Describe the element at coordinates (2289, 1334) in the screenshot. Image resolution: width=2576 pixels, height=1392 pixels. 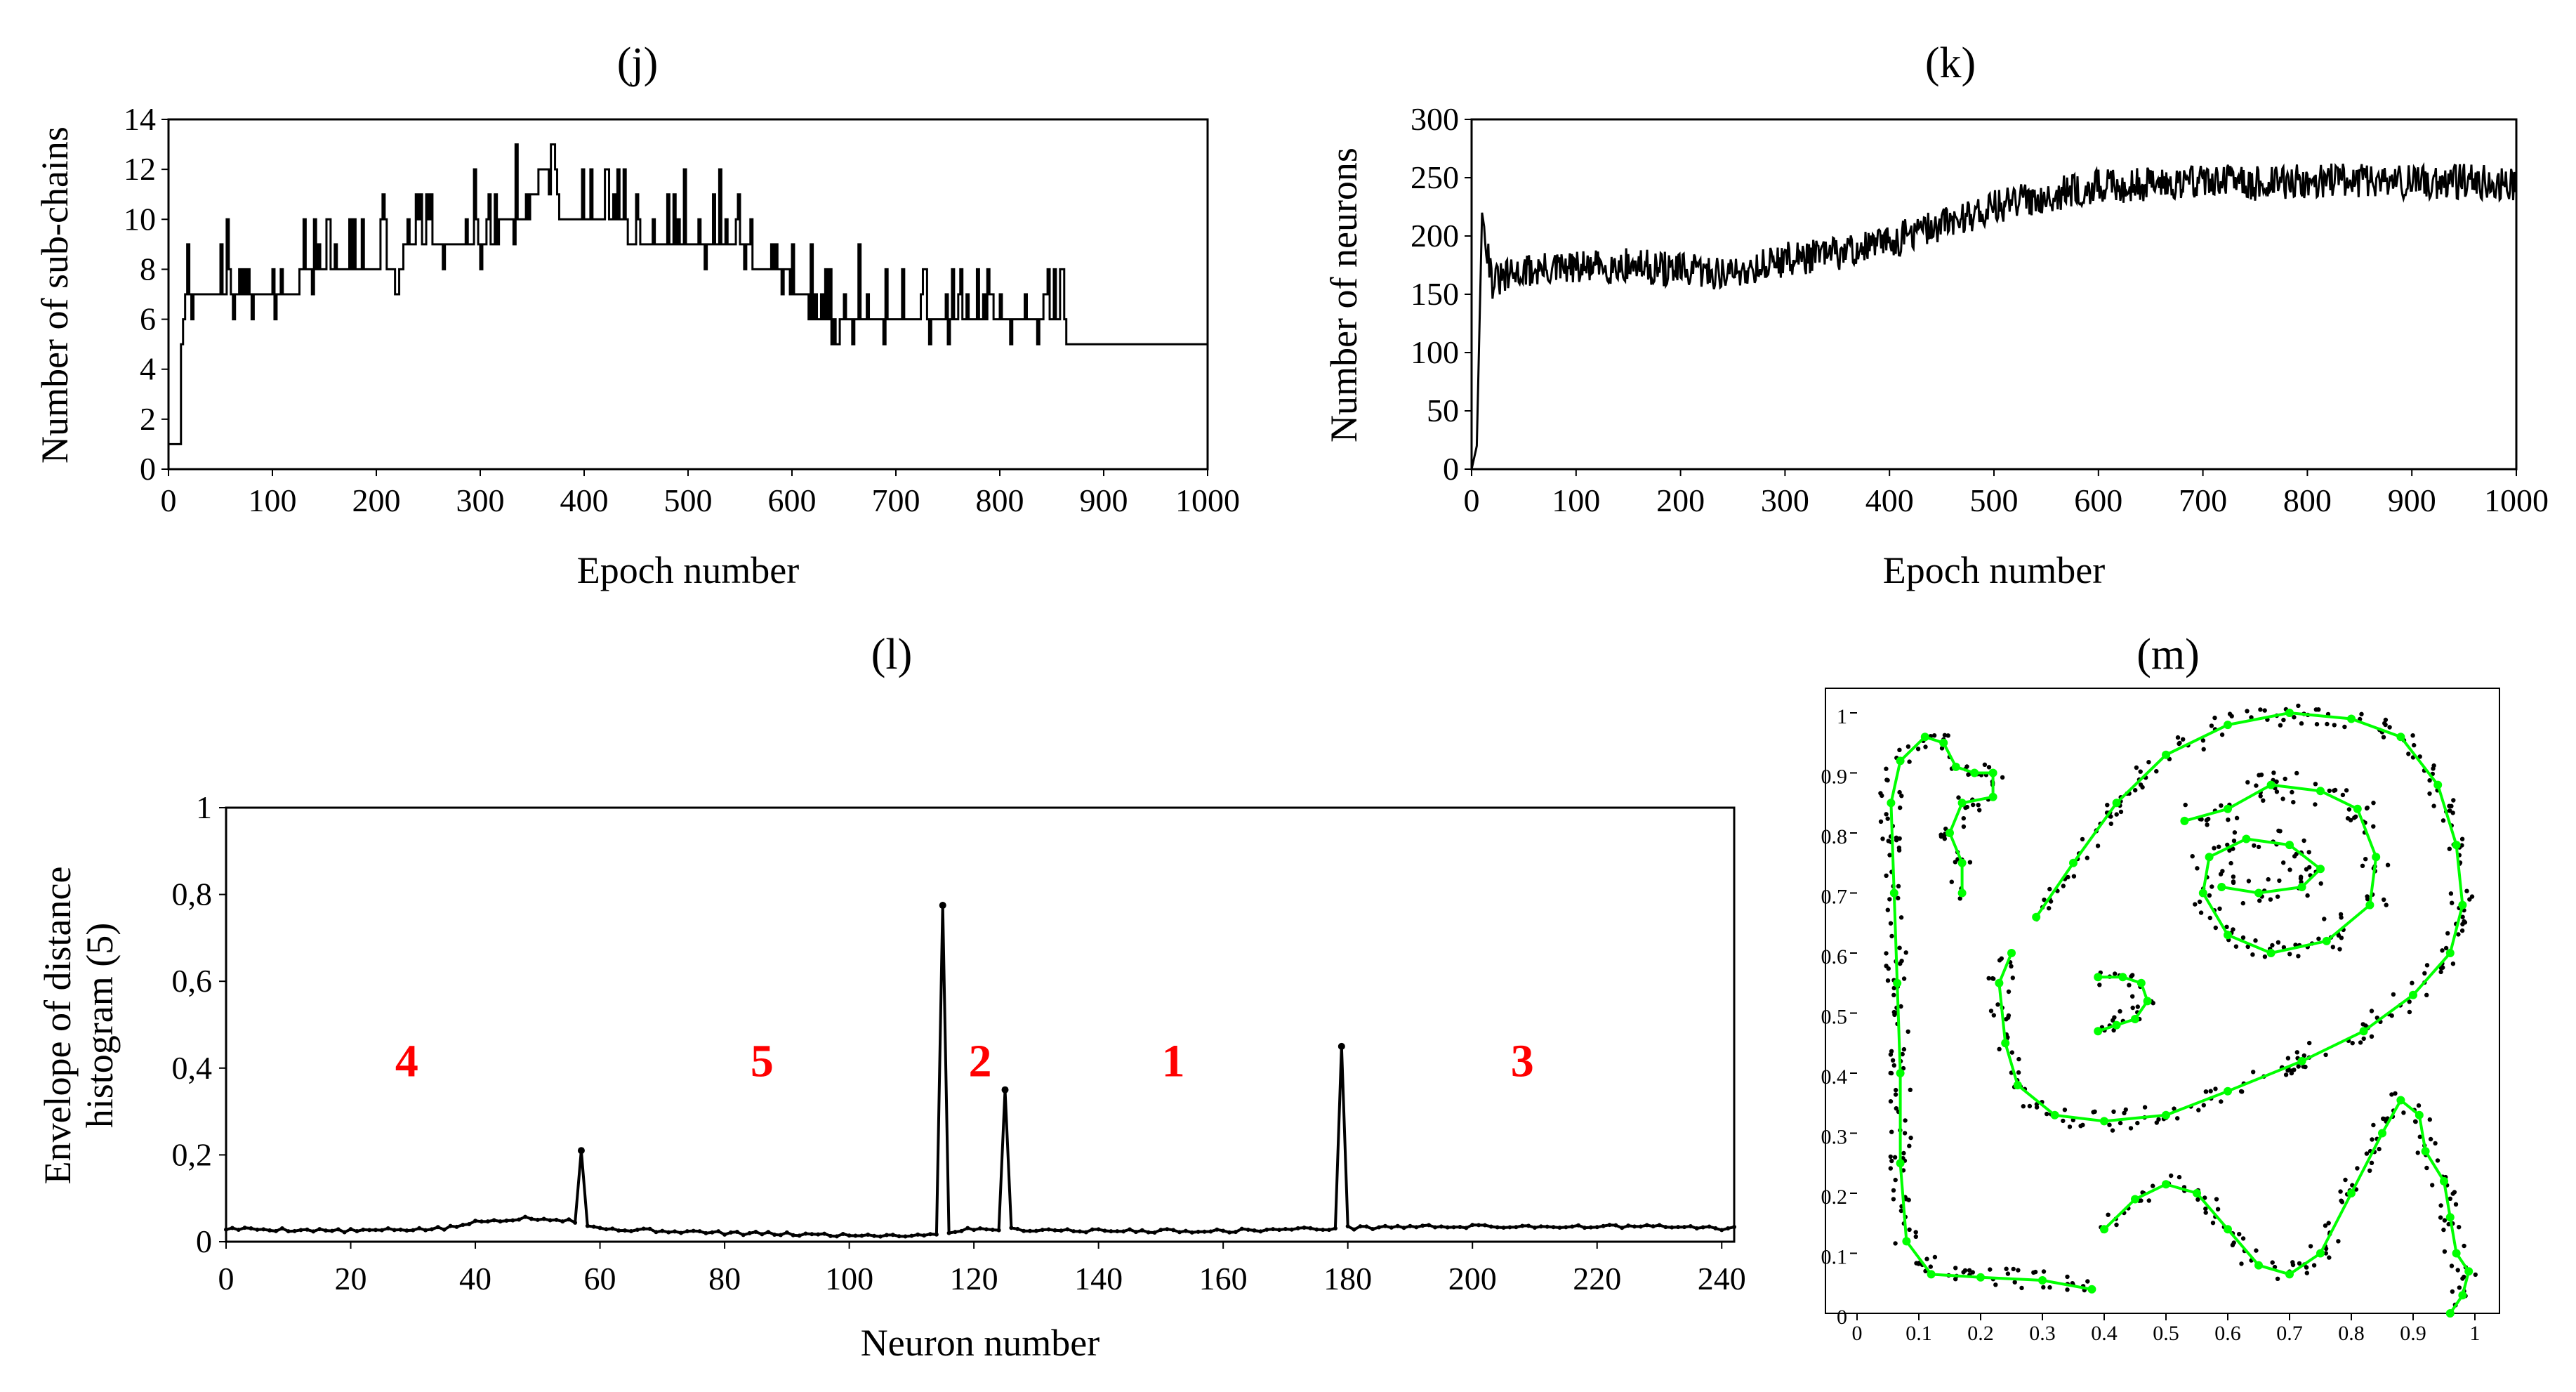
I see `x-tick-label: 0.7` at that location.